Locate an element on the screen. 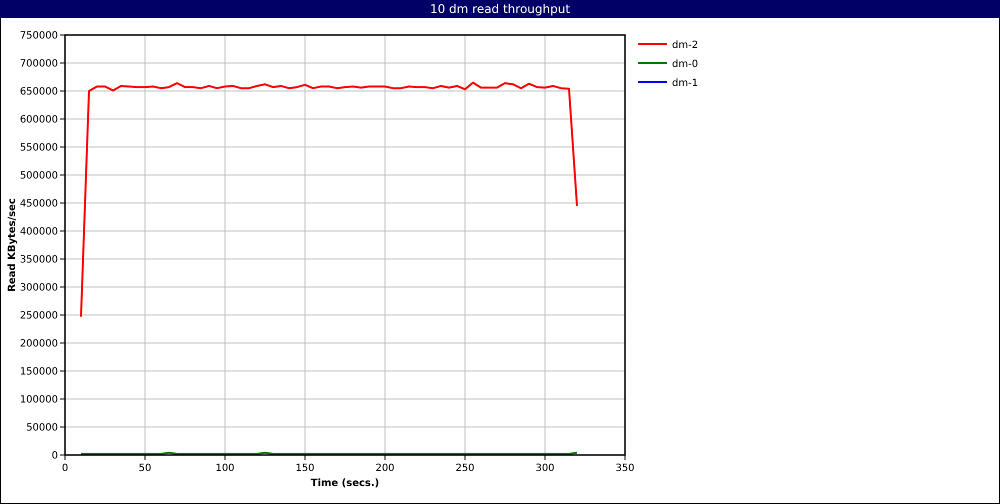  x-tick-label: 50 is located at coordinates (145, 468).